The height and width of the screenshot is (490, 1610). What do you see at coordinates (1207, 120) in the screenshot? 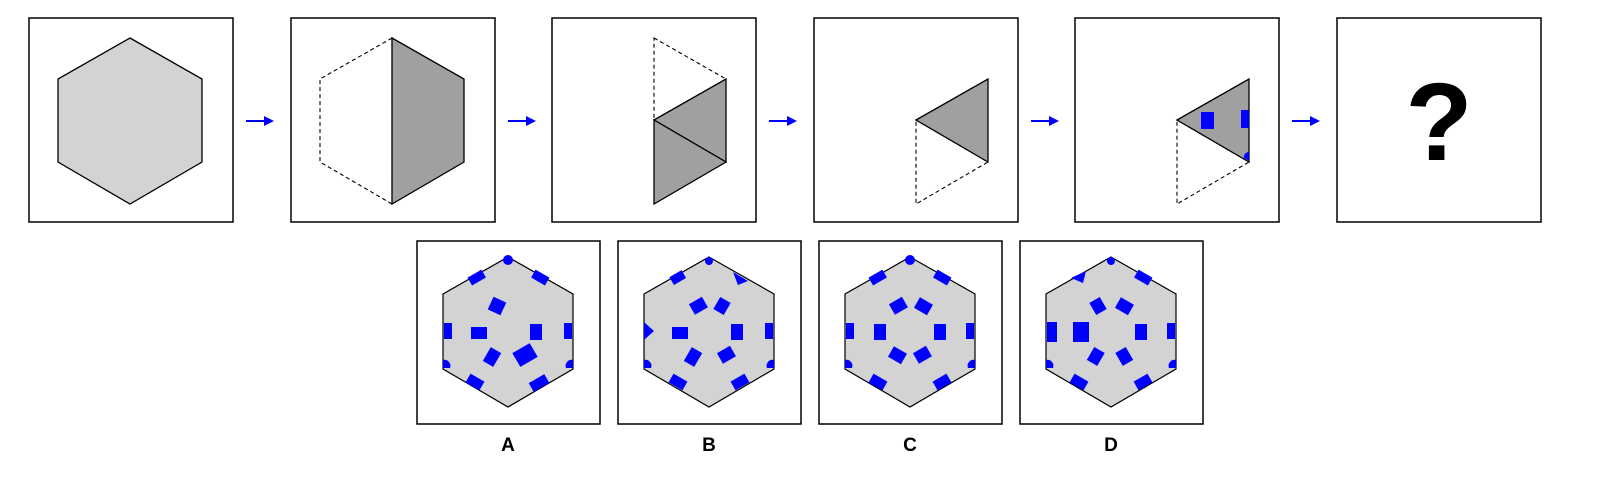
I see `hole-square` at bounding box center [1207, 120].